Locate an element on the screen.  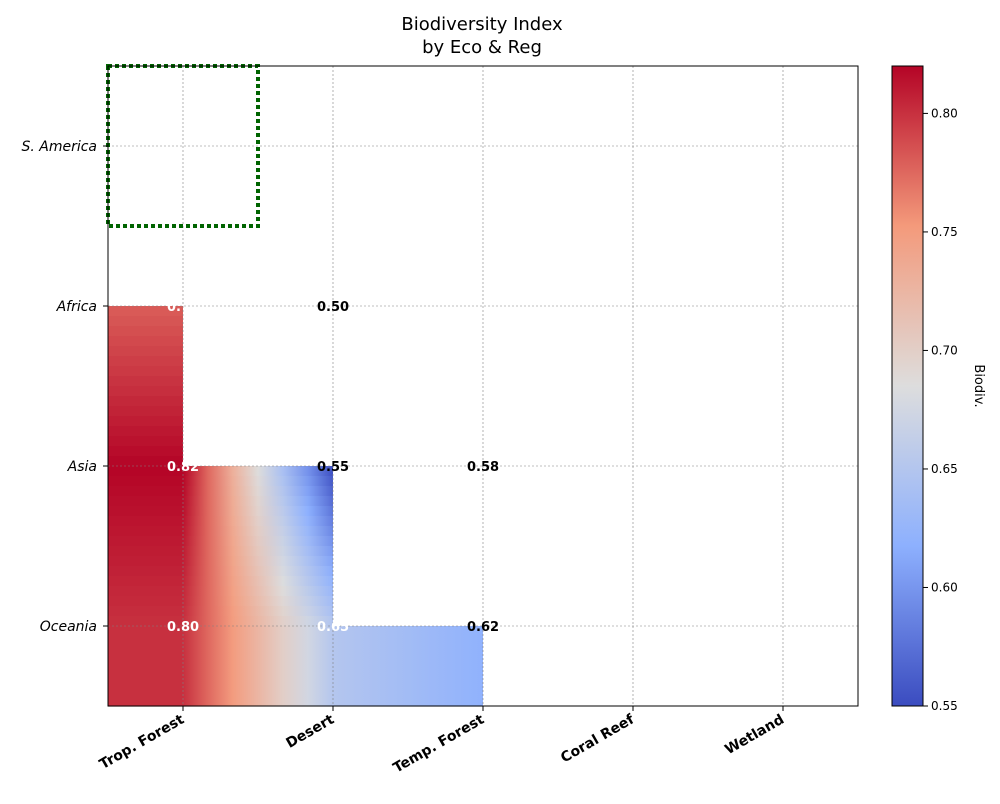
y-axis: S. America Africa Asia Oceania is located at coordinates (64, 387).